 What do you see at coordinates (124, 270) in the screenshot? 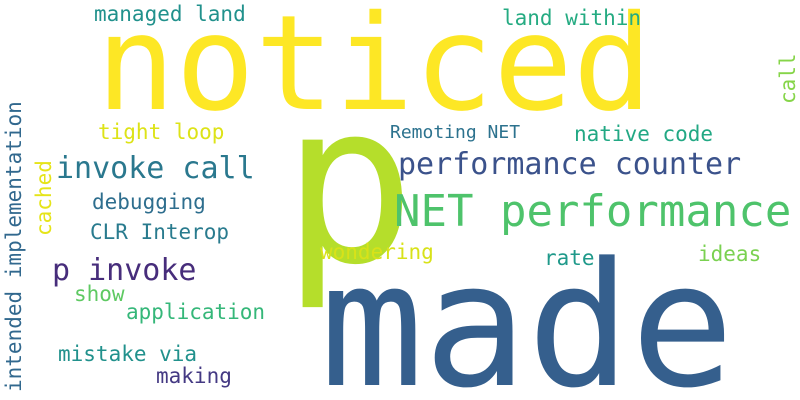
I see `word-p-invoke: p invoke` at bounding box center [124, 270].